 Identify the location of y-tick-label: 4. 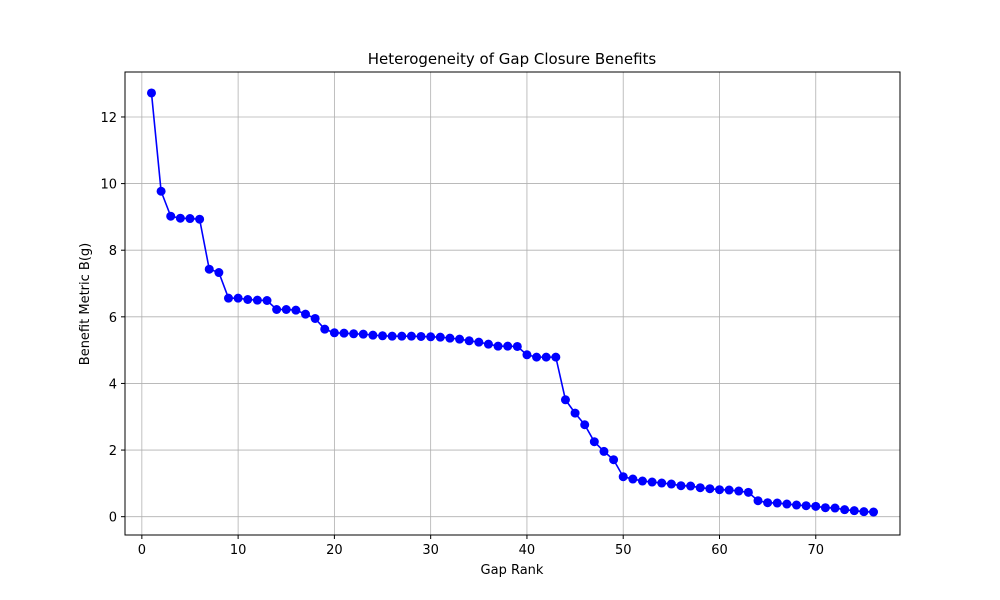
(113, 384).